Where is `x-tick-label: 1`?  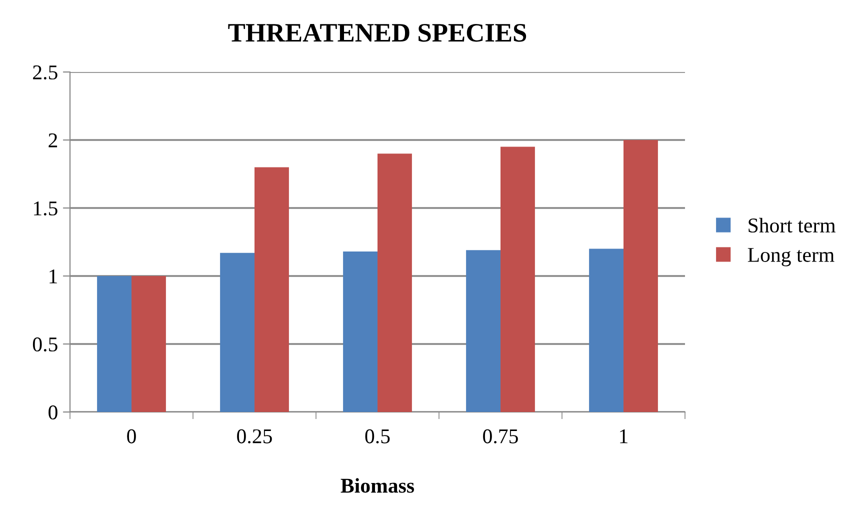
x-tick-label: 1 is located at coordinates (624, 436).